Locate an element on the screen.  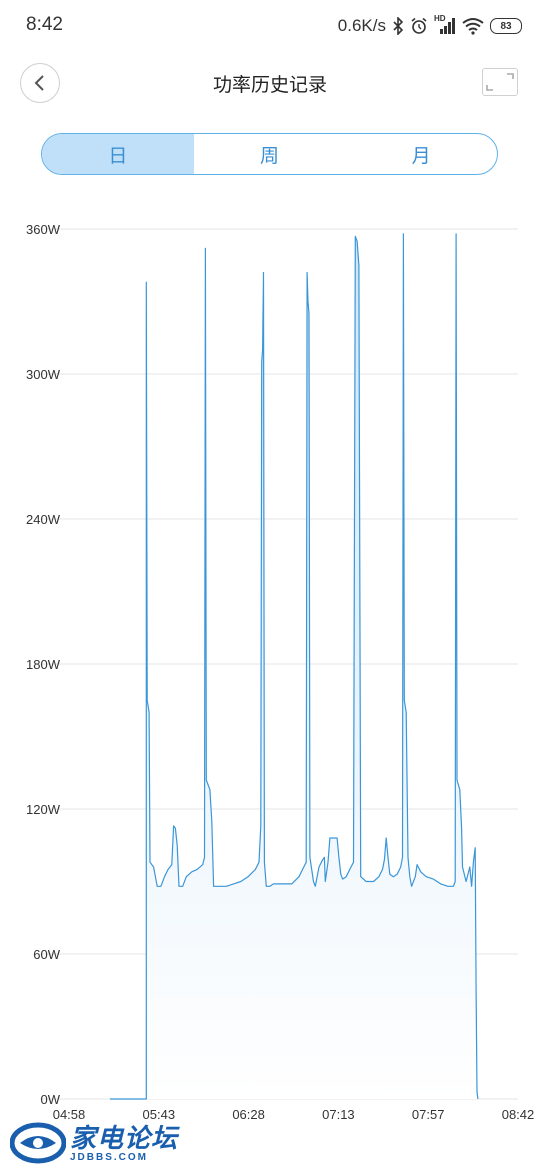
back-button is located at coordinates (40, 83).